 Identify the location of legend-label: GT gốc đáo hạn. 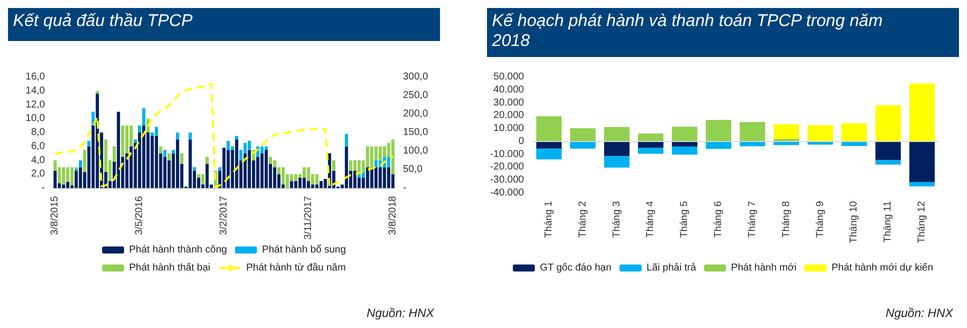
(576, 268).